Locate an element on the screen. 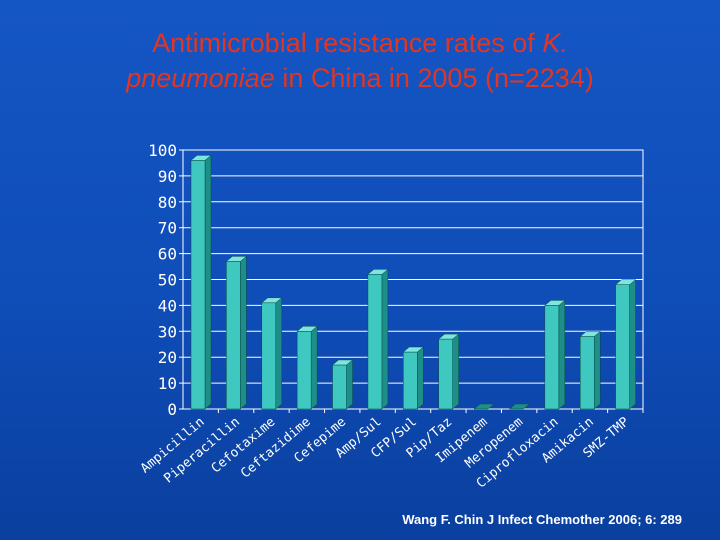  y-tick-label: 50 is located at coordinates (167, 280).